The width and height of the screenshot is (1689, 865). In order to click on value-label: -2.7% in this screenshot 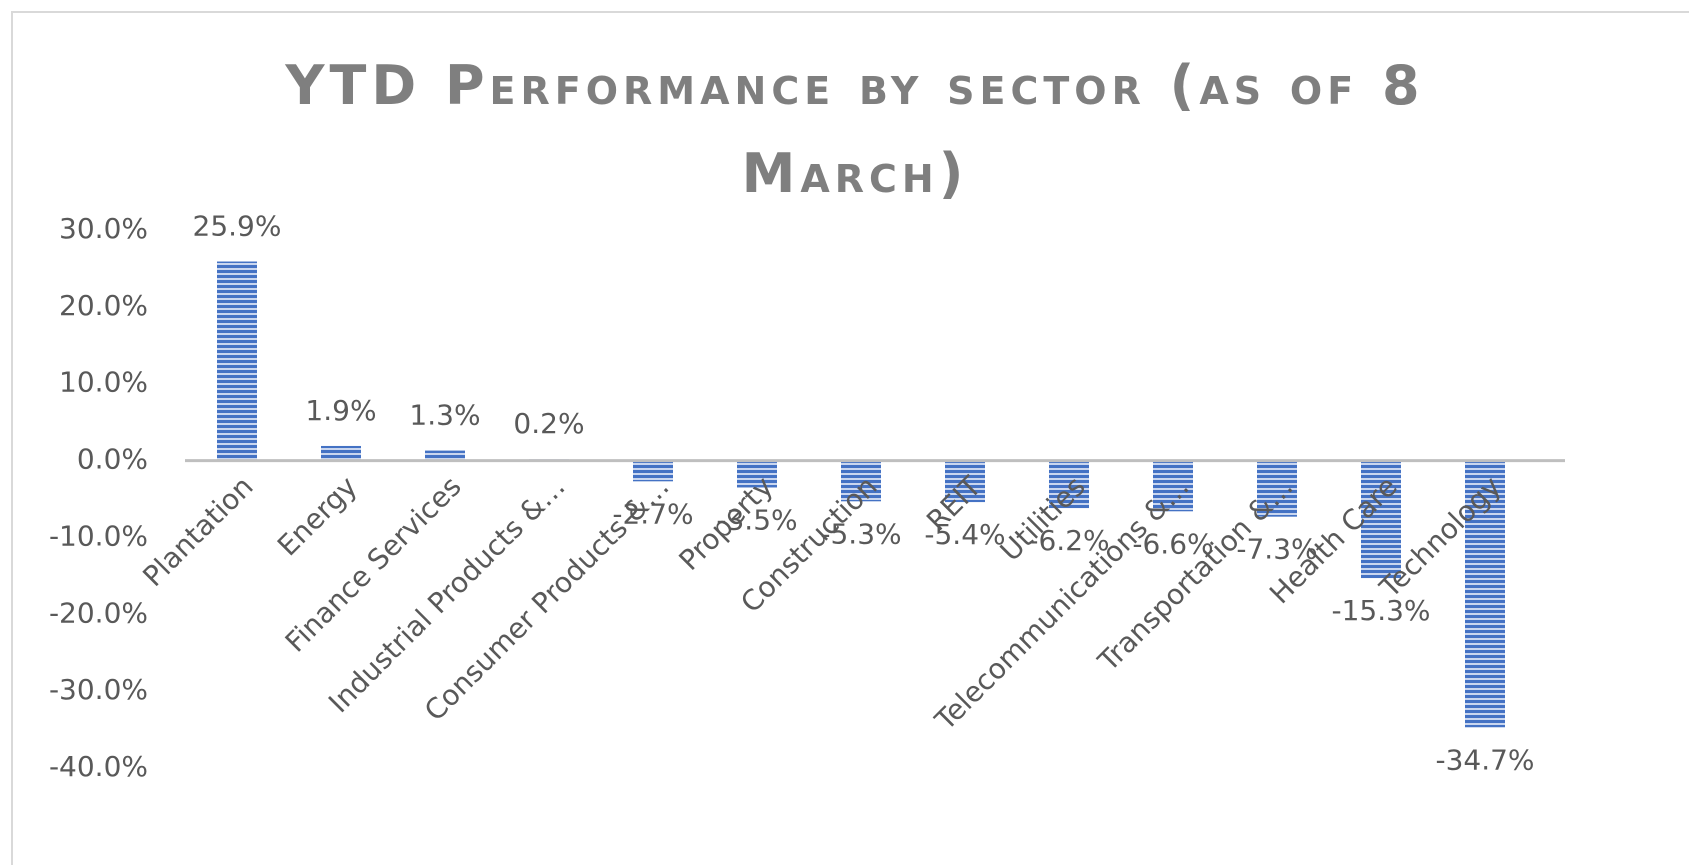, I will do `click(652, 513)`.